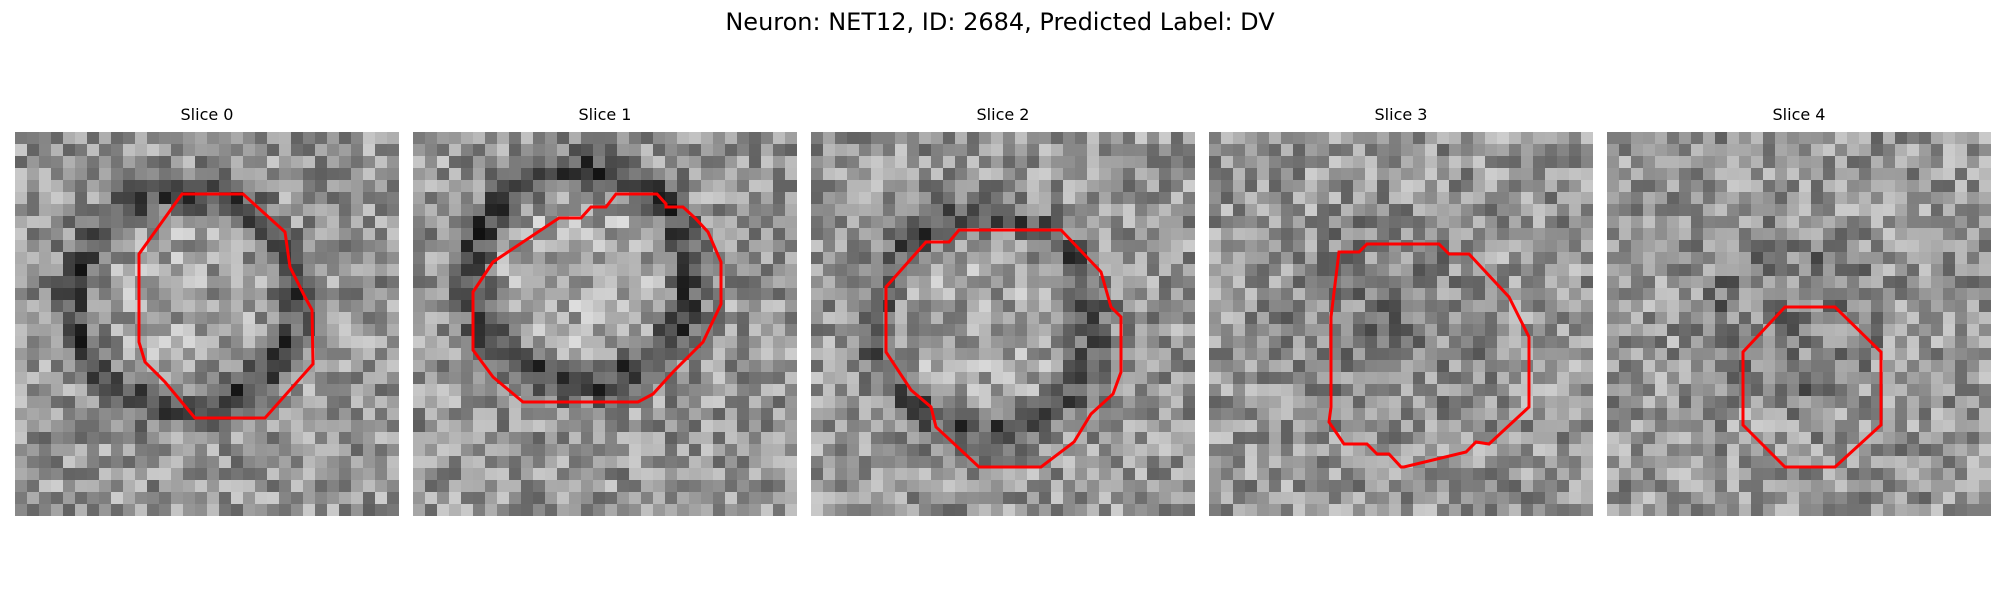 Image resolution: width=2000 pixels, height=600 pixels. I want to click on slice-panel-3: Slice 3, so click(1401, 310).